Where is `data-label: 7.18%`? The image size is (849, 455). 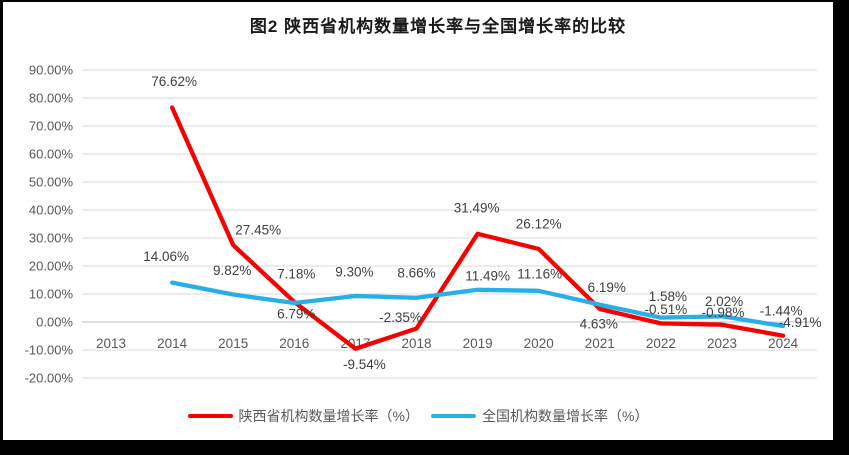 data-label: 7.18% is located at coordinates (296, 273).